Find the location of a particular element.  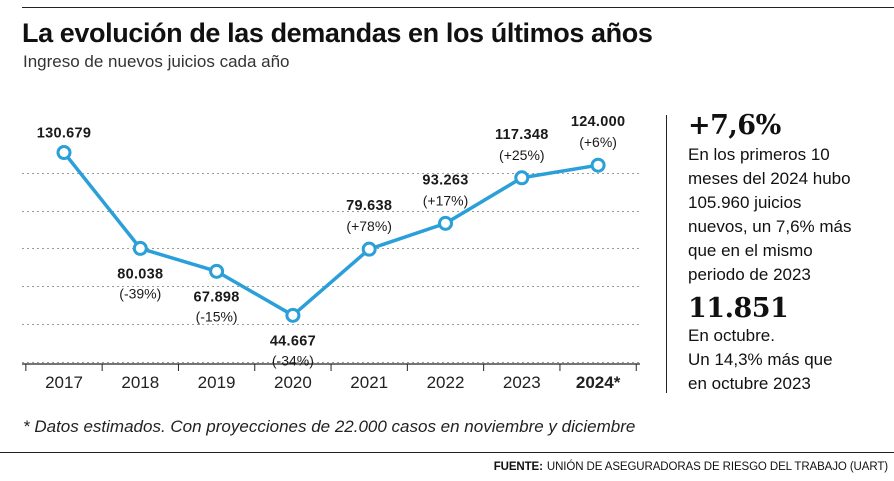

x-tick-label: 2020 is located at coordinates (293, 382).